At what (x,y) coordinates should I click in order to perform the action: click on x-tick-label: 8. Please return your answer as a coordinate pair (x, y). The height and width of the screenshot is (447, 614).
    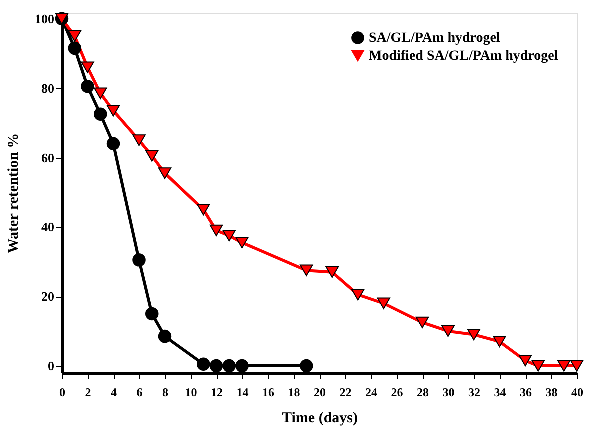
    Looking at the image, I should click on (165, 393).